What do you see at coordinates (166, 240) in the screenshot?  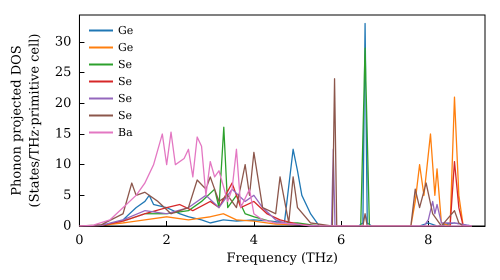 I see `x-tick-label: 2` at bounding box center [166, 240].